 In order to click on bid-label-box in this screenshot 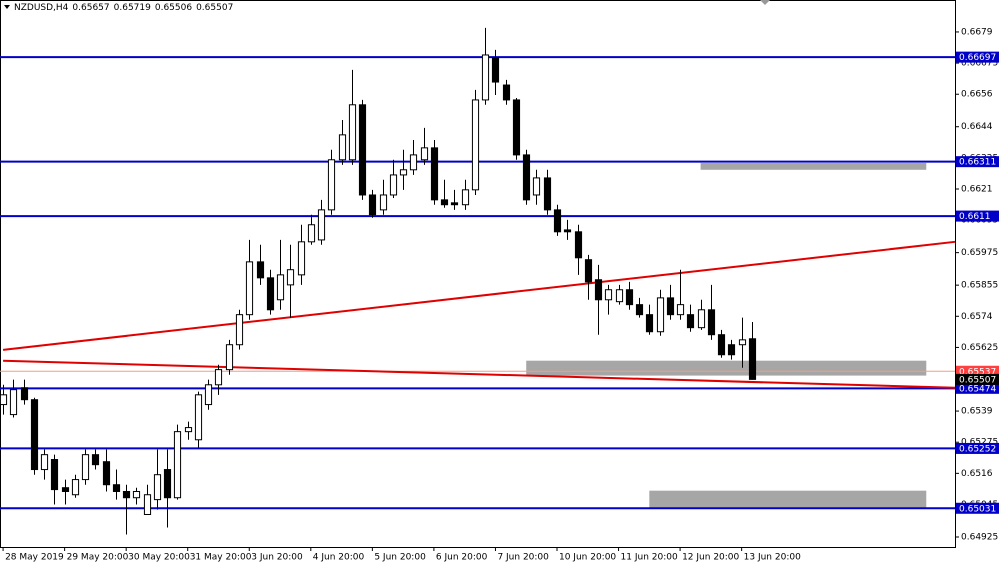, I will do `click(977, 379)`.